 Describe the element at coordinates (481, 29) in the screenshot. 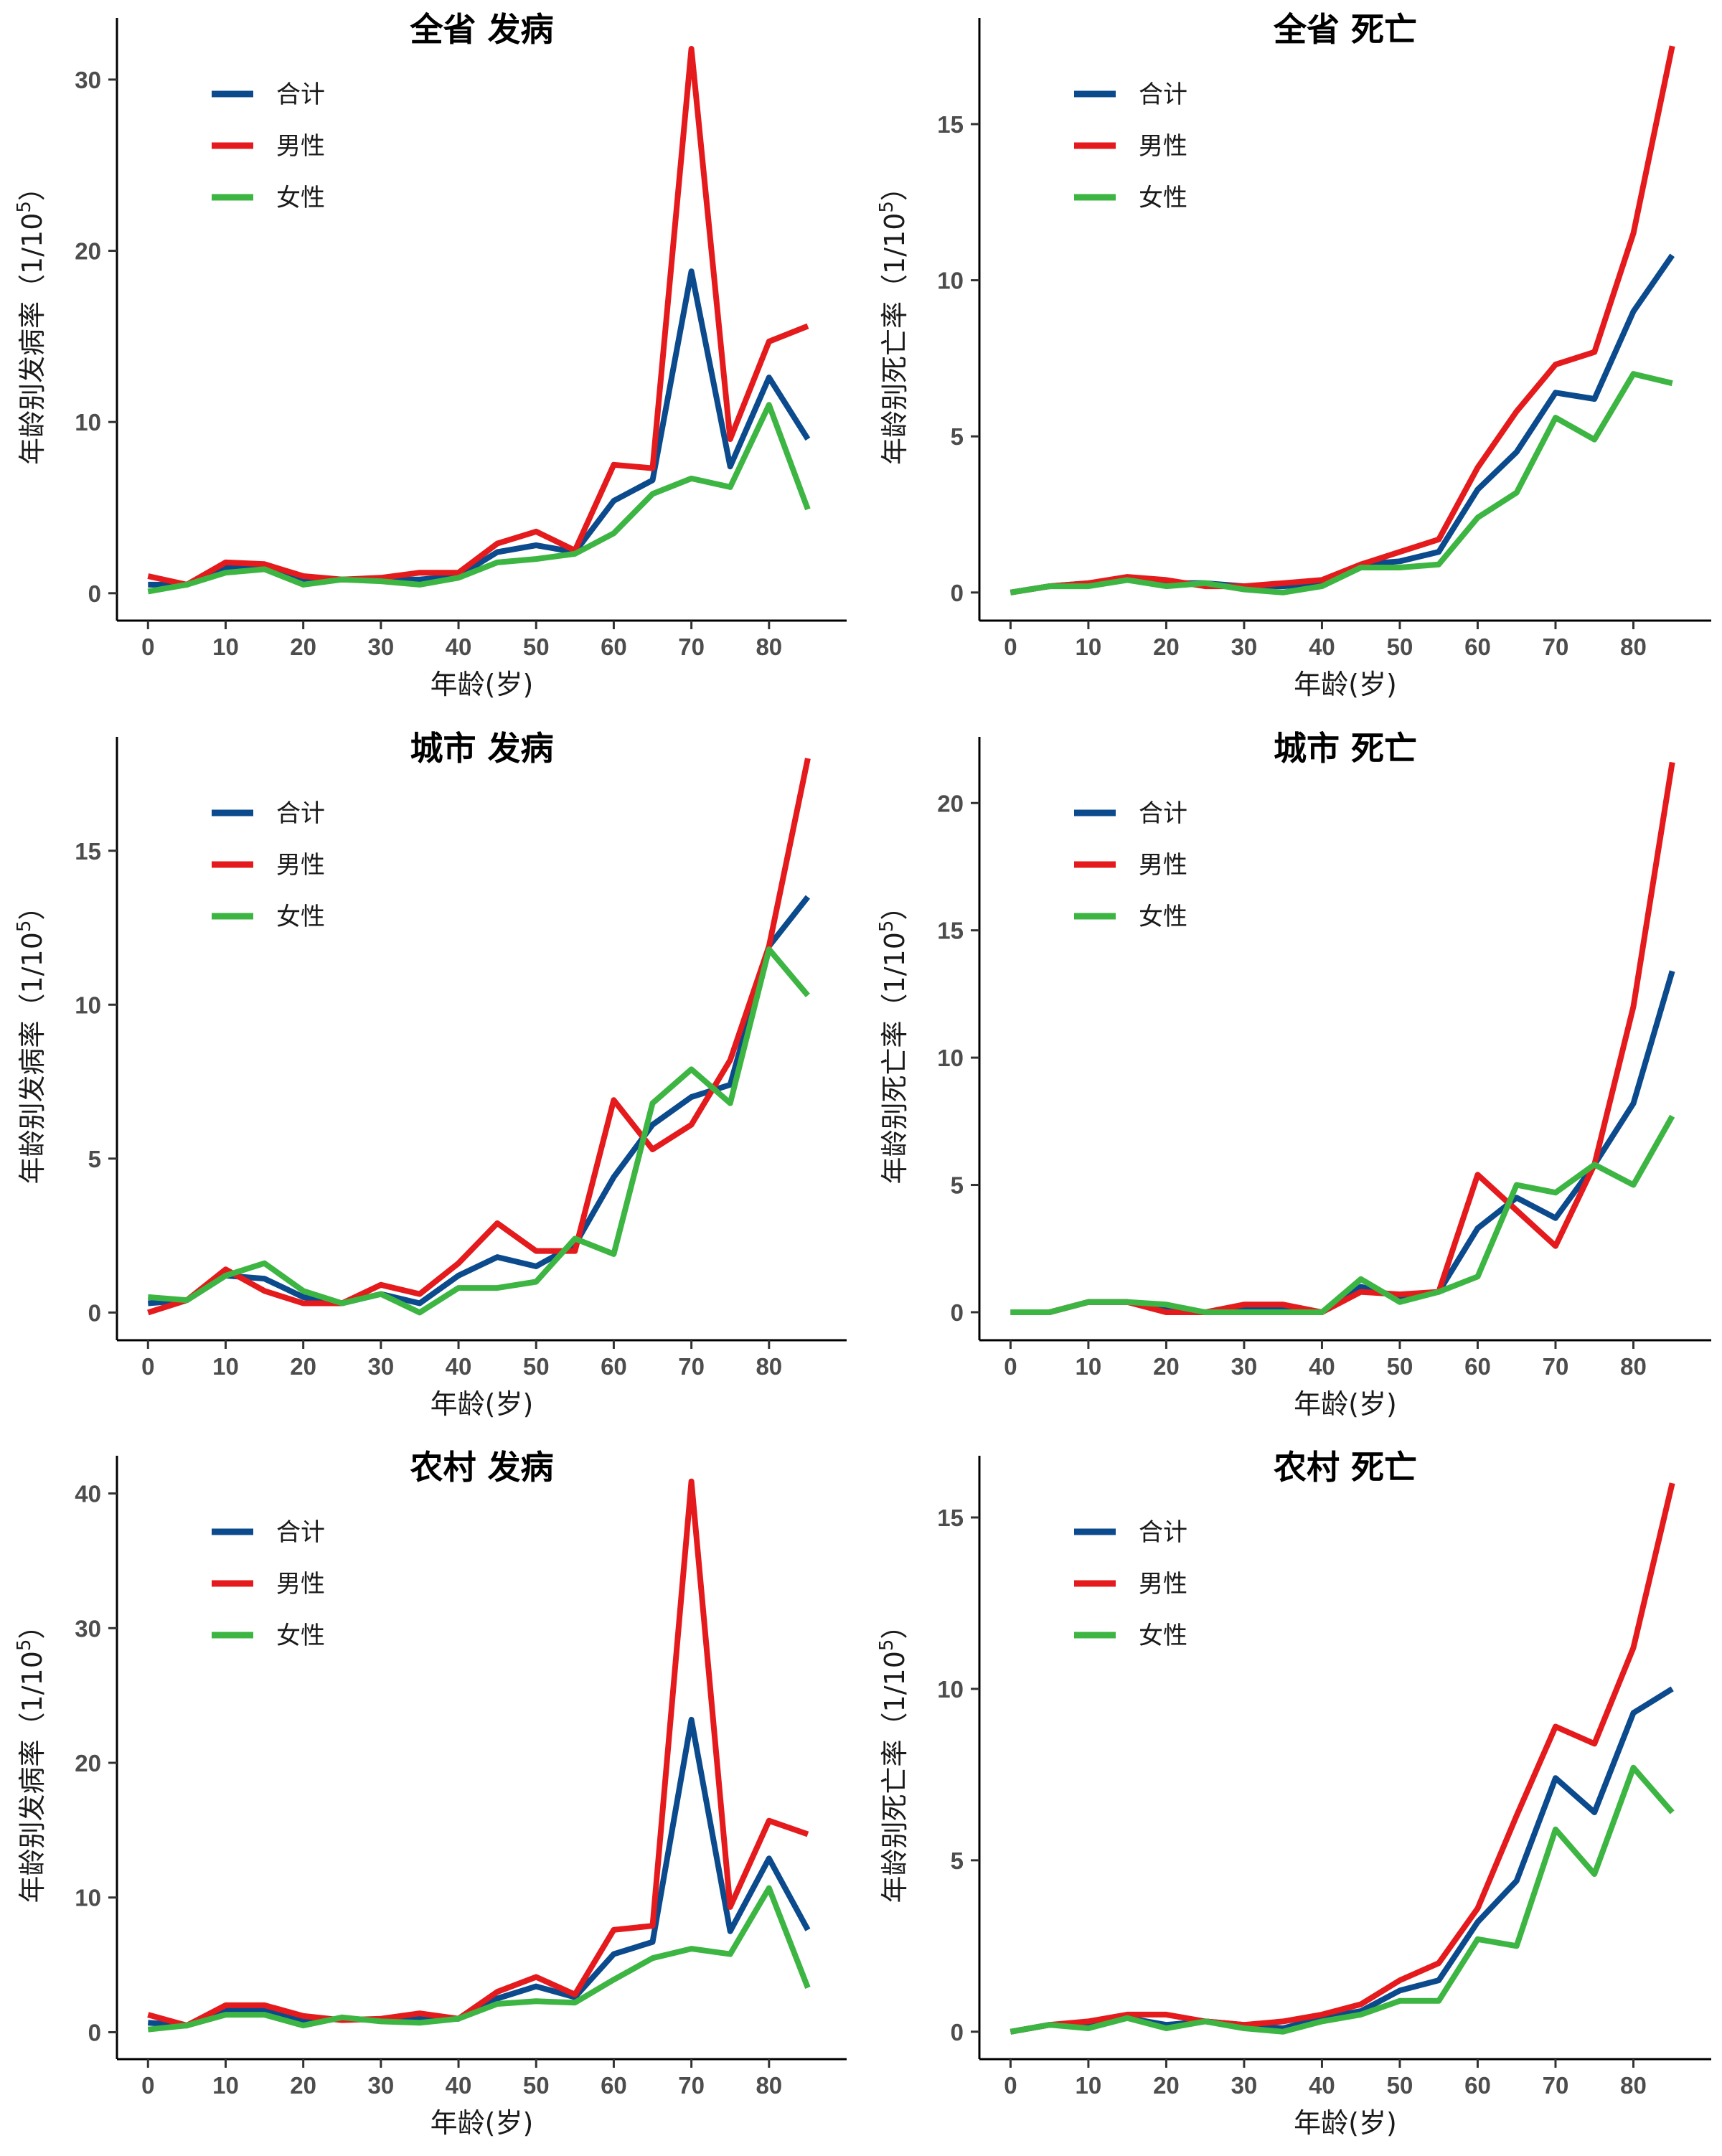

I see `chart-title: 全省 发病` at that location.